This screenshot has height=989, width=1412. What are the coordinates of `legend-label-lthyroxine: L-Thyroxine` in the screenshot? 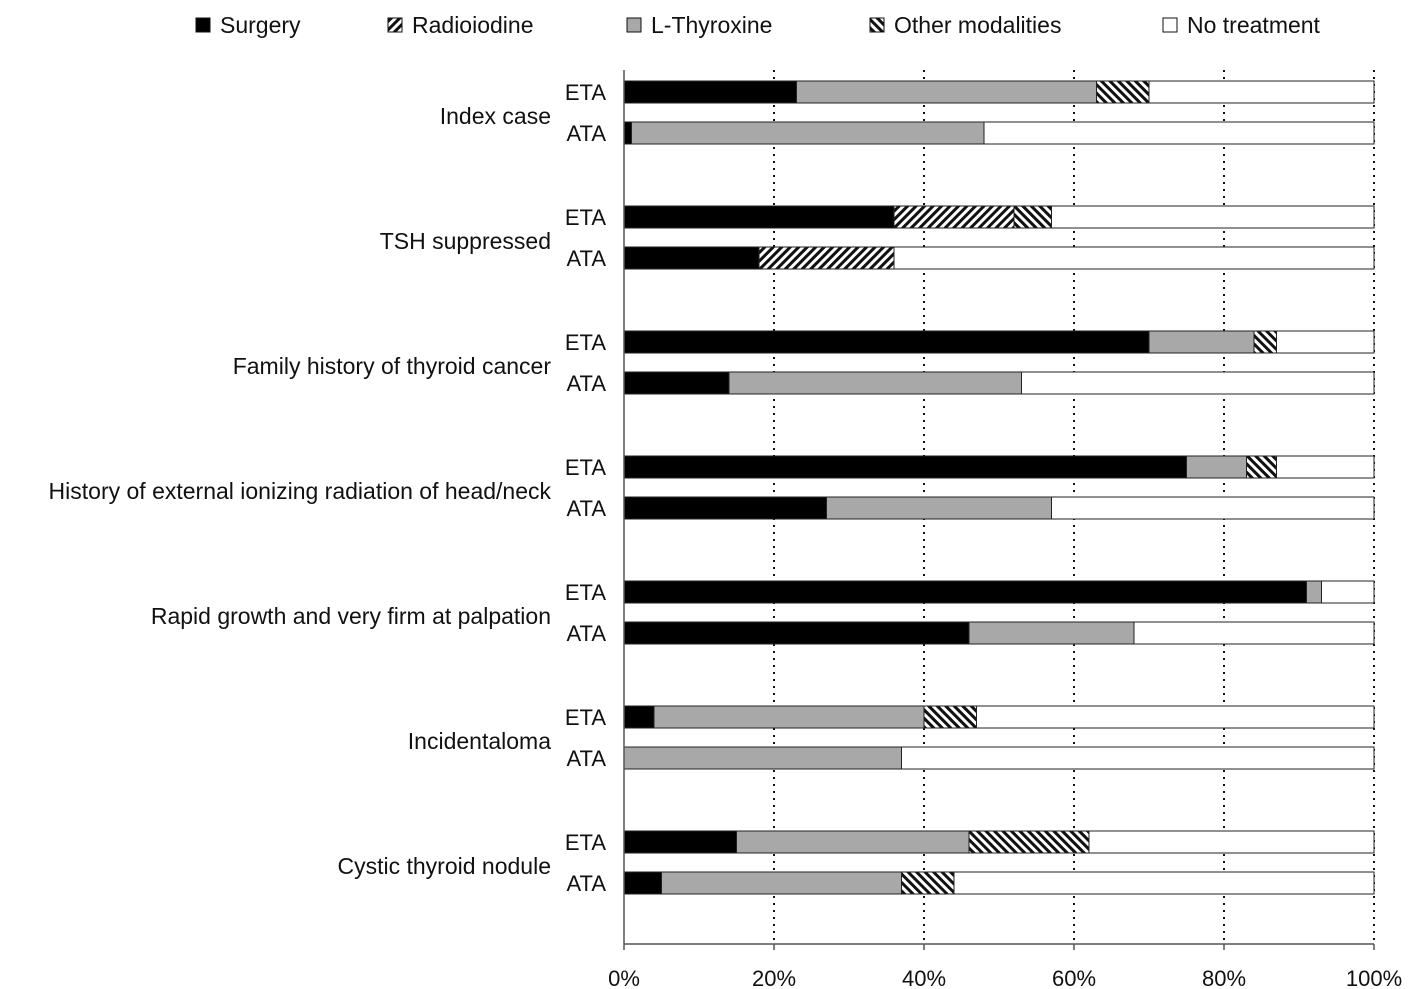 It's located at (711, 25).